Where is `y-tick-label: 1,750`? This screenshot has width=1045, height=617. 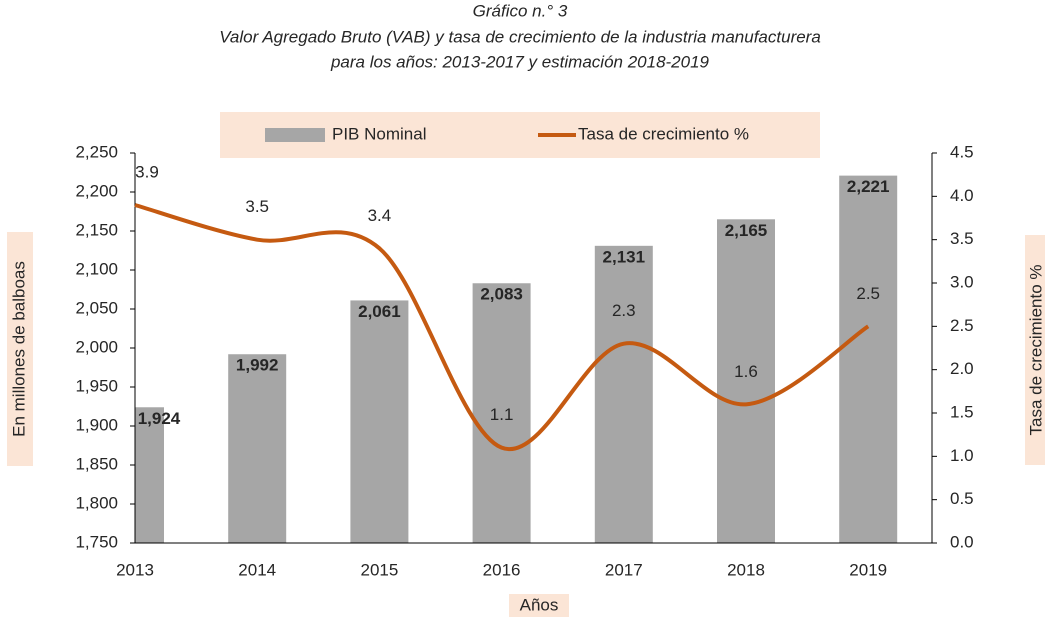 y-tick-label: 1,750 is located at coordinates (96, 541).